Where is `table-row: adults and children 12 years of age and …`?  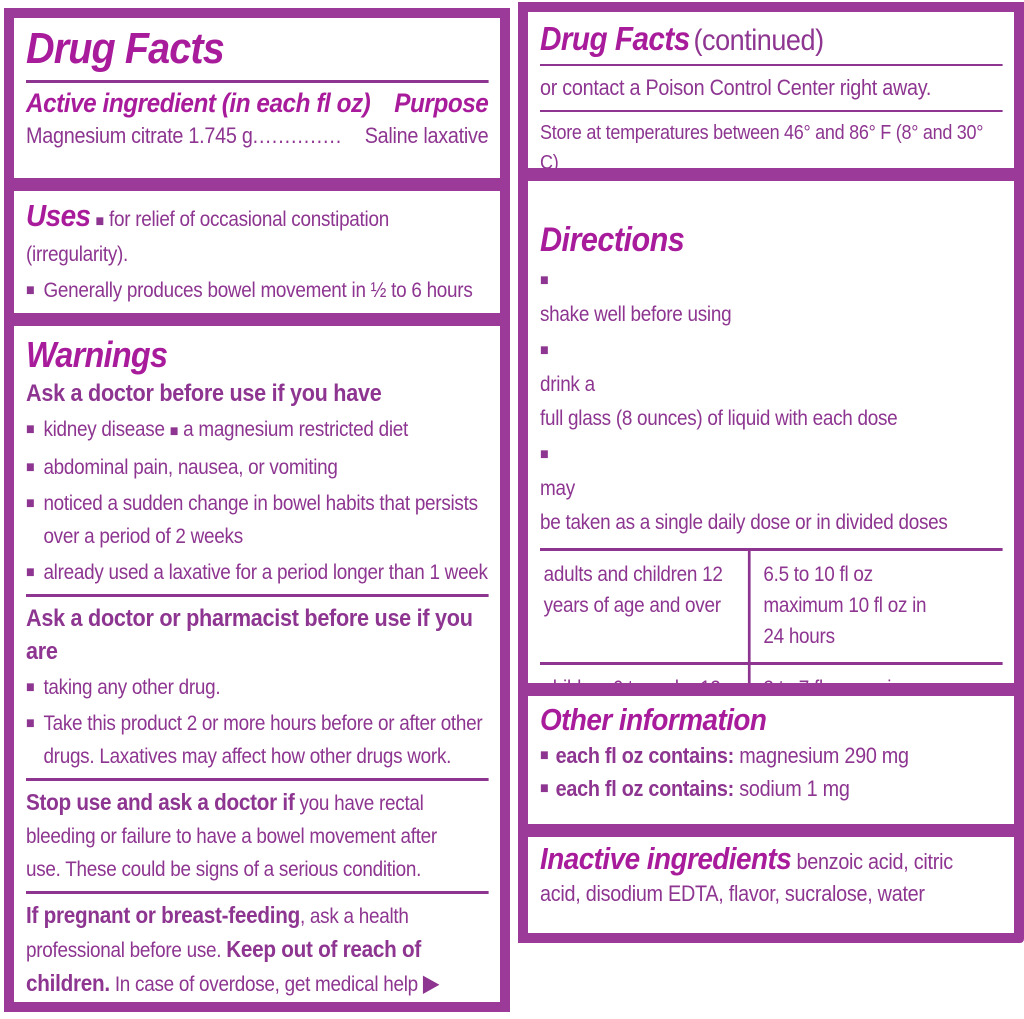 table-row: adults and children 12 years of age and … is located at coordinates (771, 608).